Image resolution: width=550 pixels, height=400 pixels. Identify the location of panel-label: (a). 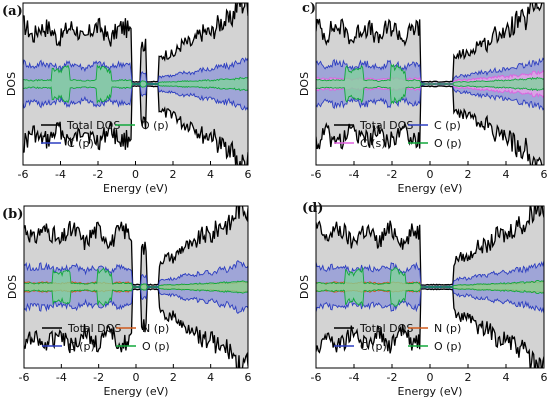
(12, 11).